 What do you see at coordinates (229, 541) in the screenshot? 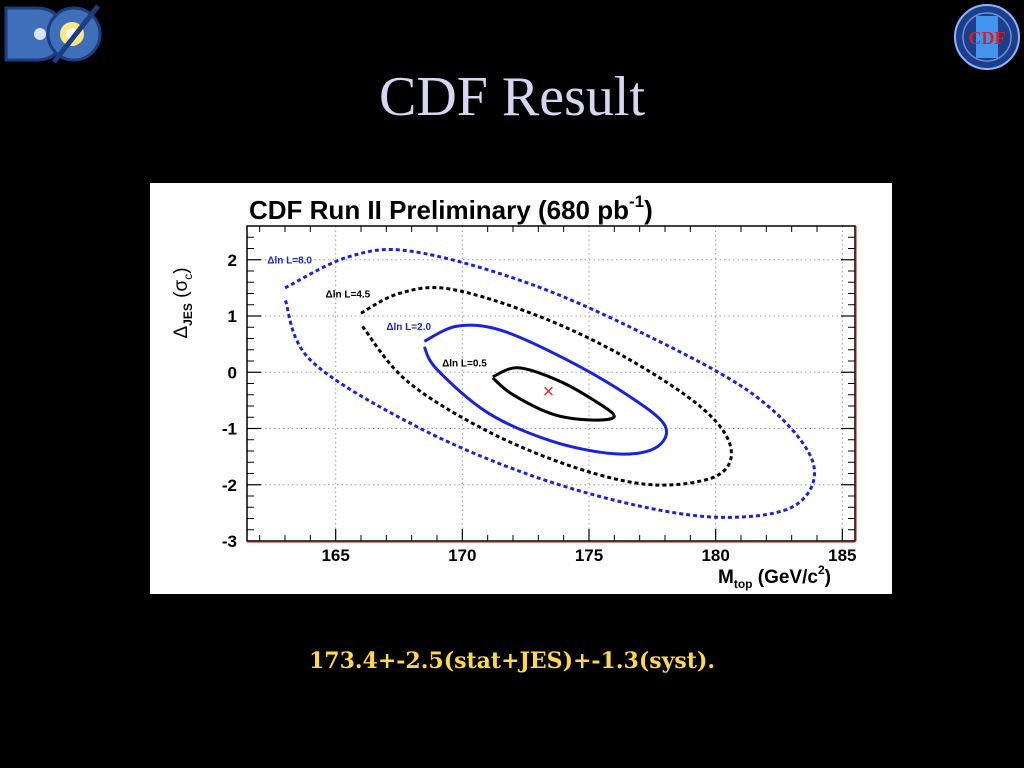
I see `y-tick-label: -3` at bounding box center [229, 541].